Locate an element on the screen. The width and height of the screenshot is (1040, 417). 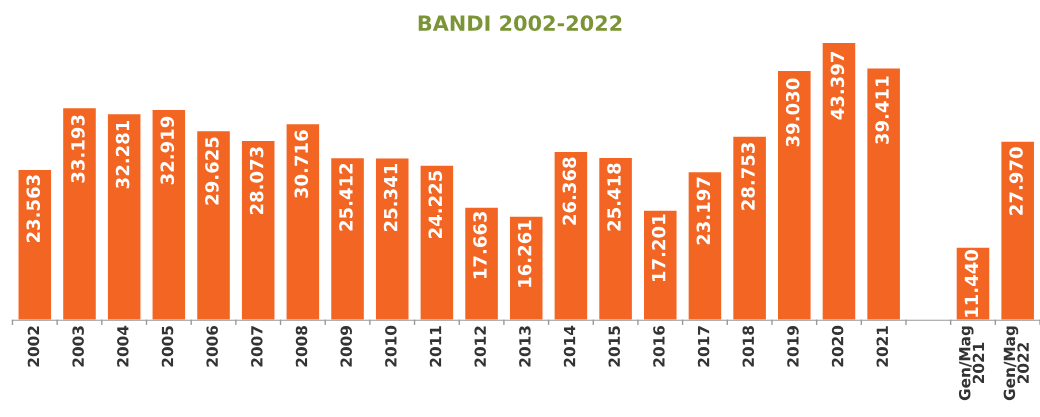
data-label: 43.397 is located at coordinates (837, 86).